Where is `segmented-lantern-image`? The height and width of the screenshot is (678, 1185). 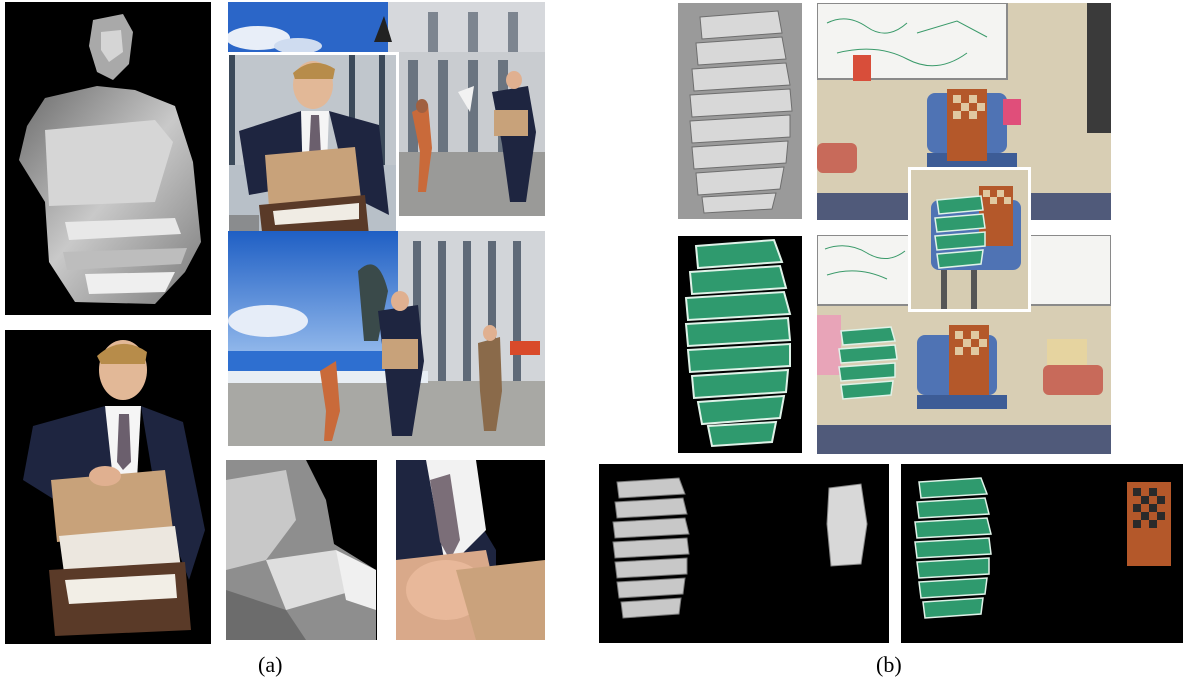
segmented-lantern-image is located at coordinates (738, 343).